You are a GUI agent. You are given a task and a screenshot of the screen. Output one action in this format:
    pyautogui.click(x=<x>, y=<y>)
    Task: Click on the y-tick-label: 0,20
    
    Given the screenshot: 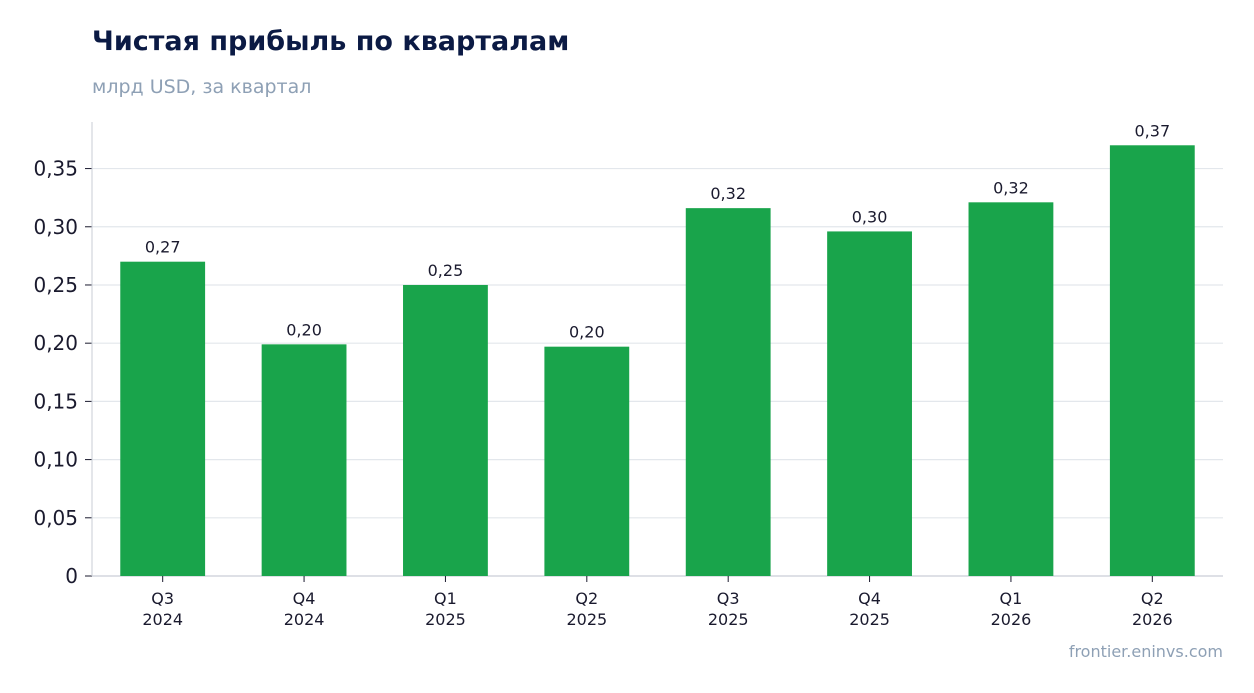 What is the action you would take?
    pyautogui.click(x=55, y=343)
    